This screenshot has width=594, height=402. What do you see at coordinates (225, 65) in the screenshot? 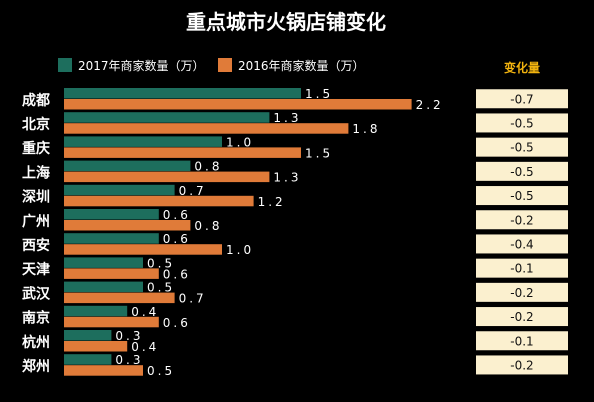
I see `legend-swatch-2016` at bounding box center [225, 65].